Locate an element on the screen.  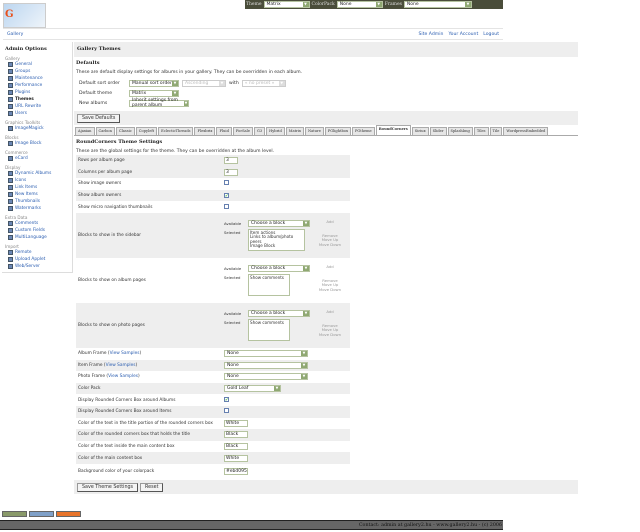
photo-blocks-available-select: Choose a block ▼ is located at coordinates (279, 313).